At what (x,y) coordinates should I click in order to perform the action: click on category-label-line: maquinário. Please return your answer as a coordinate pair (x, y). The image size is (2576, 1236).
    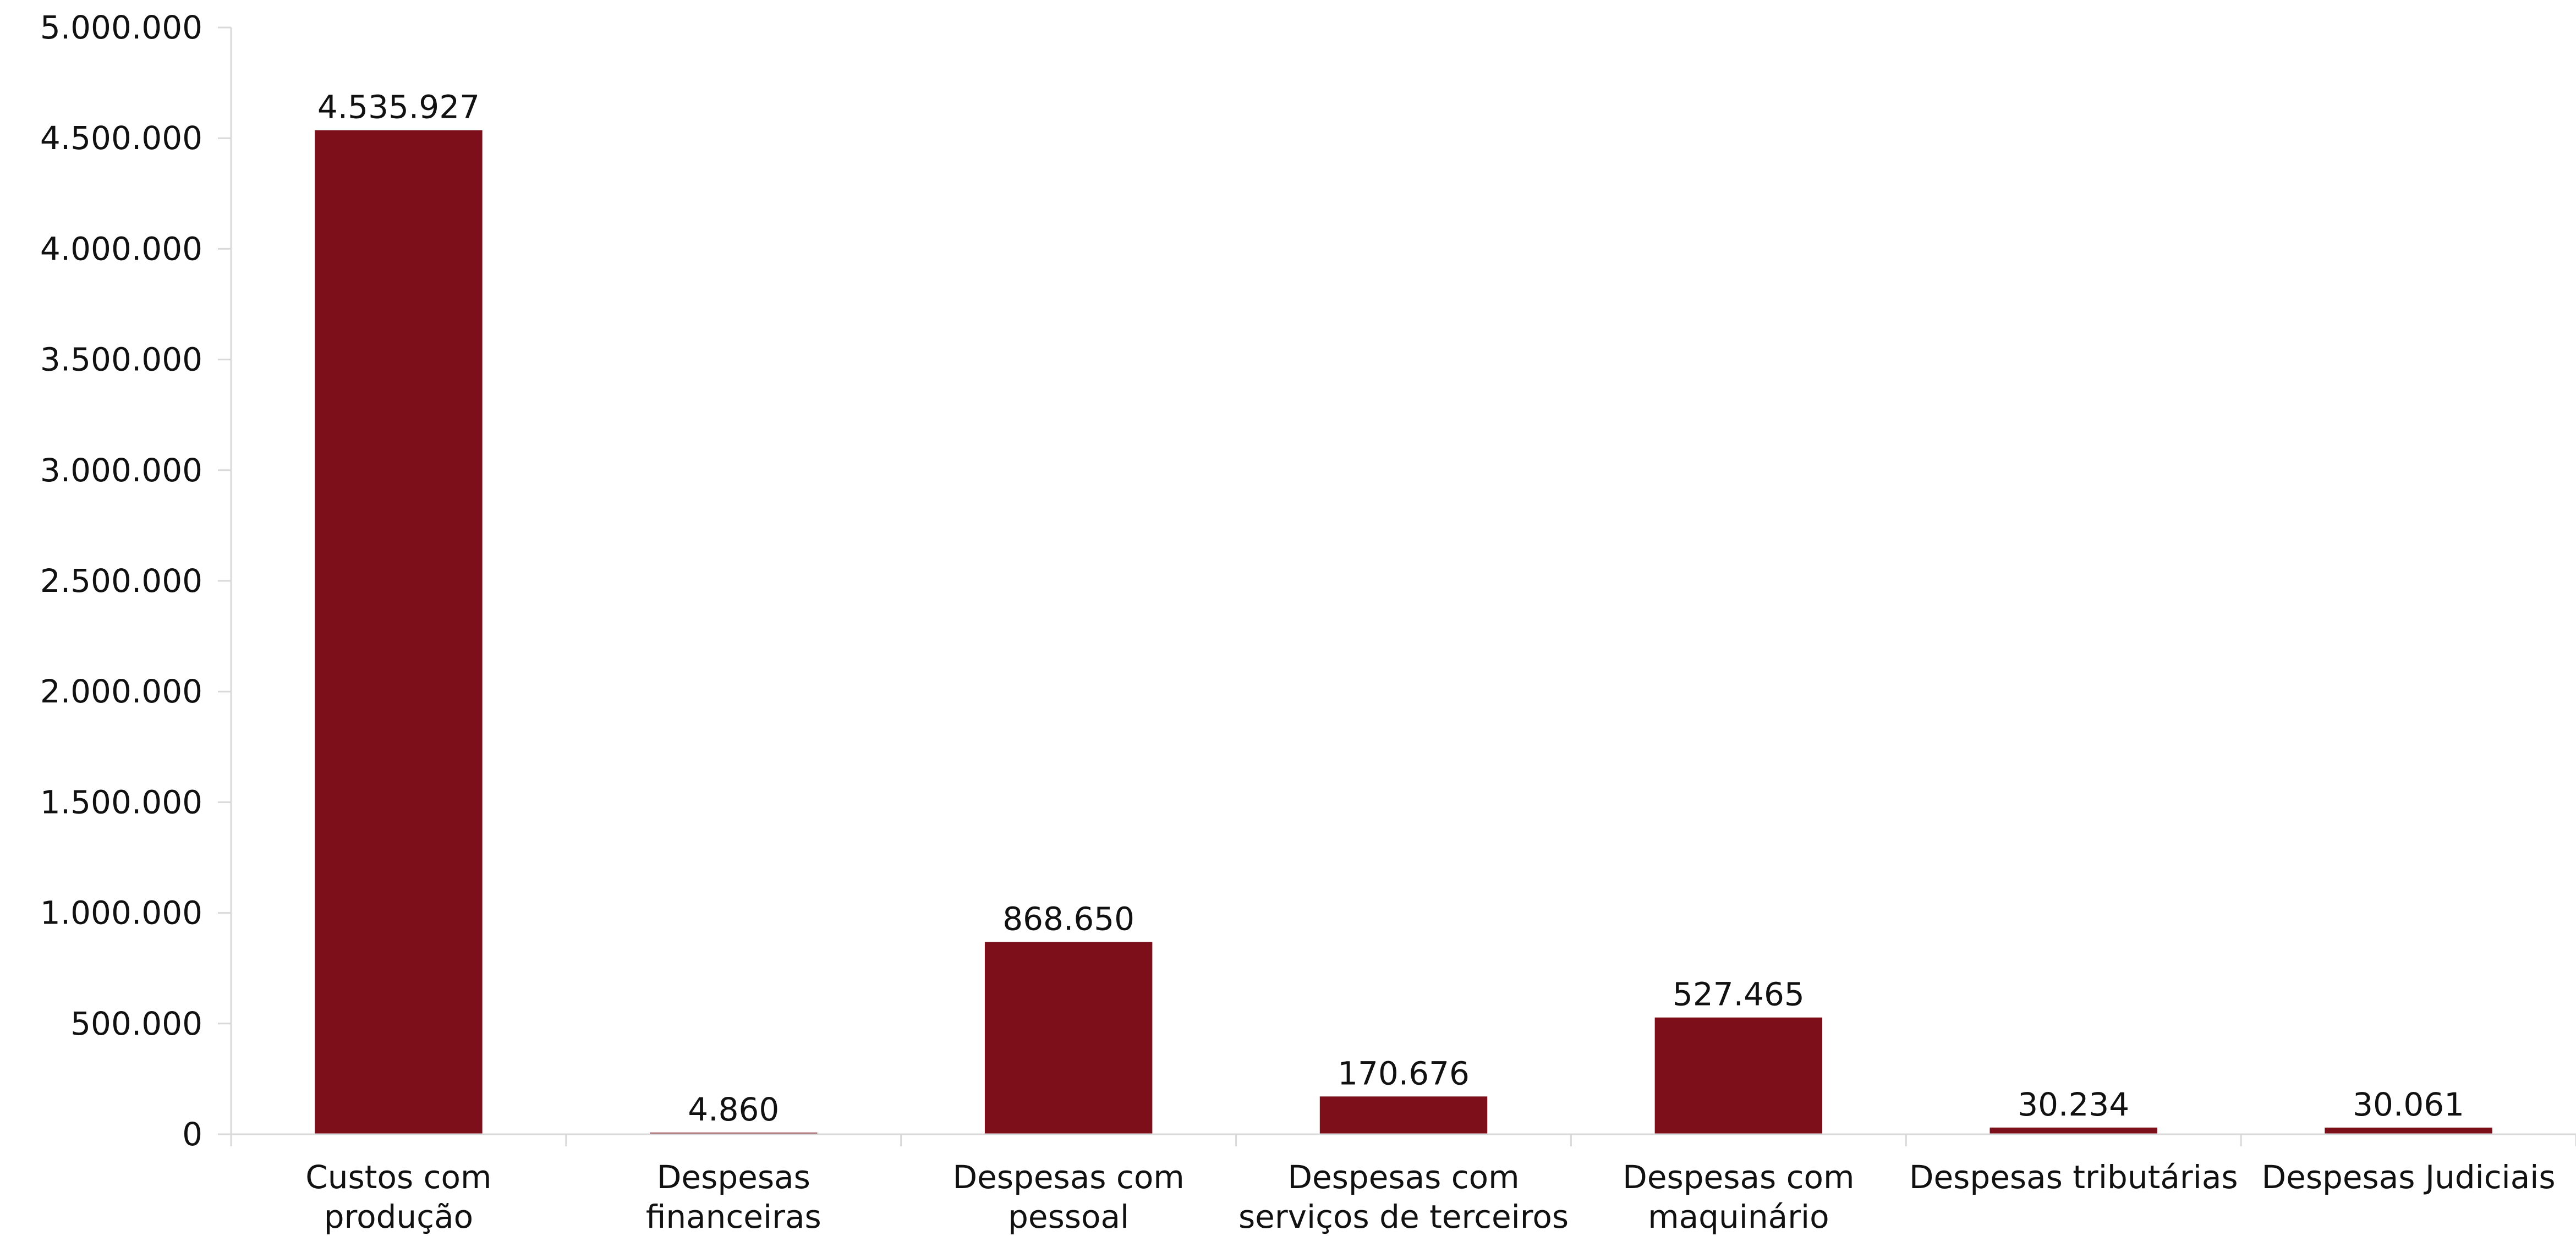
    Looking at the image, I should click on (1739, 1216).